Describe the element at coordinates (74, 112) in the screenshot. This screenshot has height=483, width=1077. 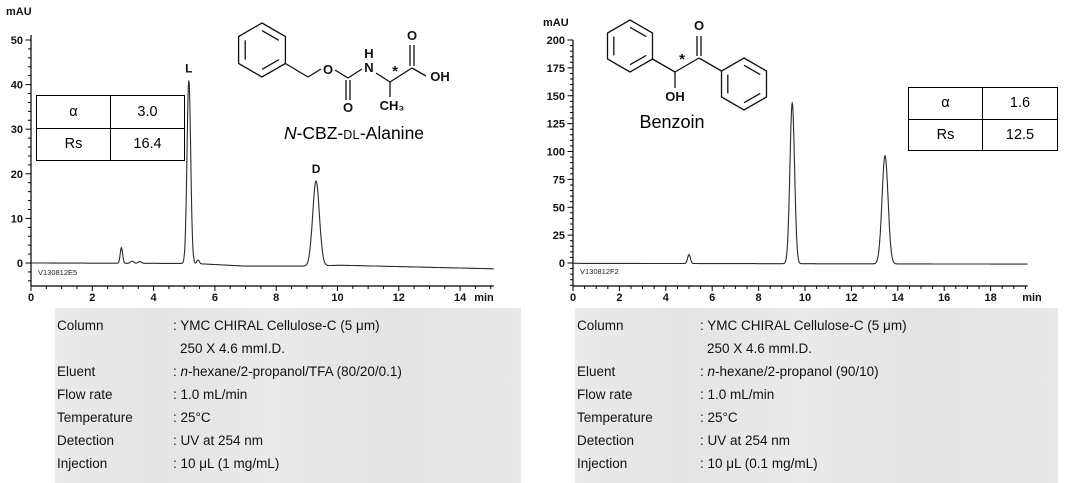
I see `alpha-label: α` at that location.